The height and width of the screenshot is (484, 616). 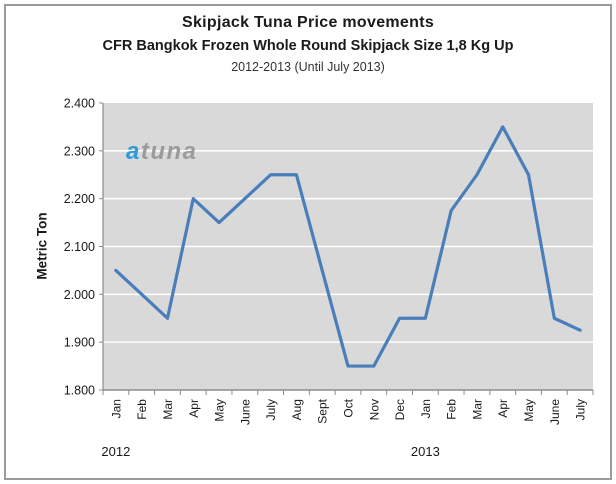 What do you see at coordinates (374, 409) in the screenshot?
I see `x-tick-label: Nov` at bounding box center [374, 409].